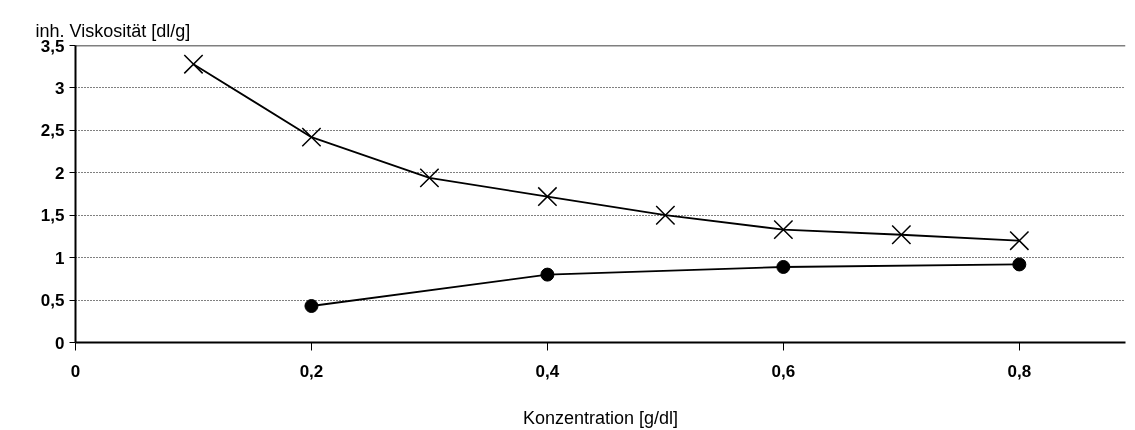 The height and width of the screenshot is (430, 1135). What do you see at coordinates (600, 417) in the screenshot?
I see `x-axis-title: Konzentration [g/dl]` at bounding box center [600, 417].